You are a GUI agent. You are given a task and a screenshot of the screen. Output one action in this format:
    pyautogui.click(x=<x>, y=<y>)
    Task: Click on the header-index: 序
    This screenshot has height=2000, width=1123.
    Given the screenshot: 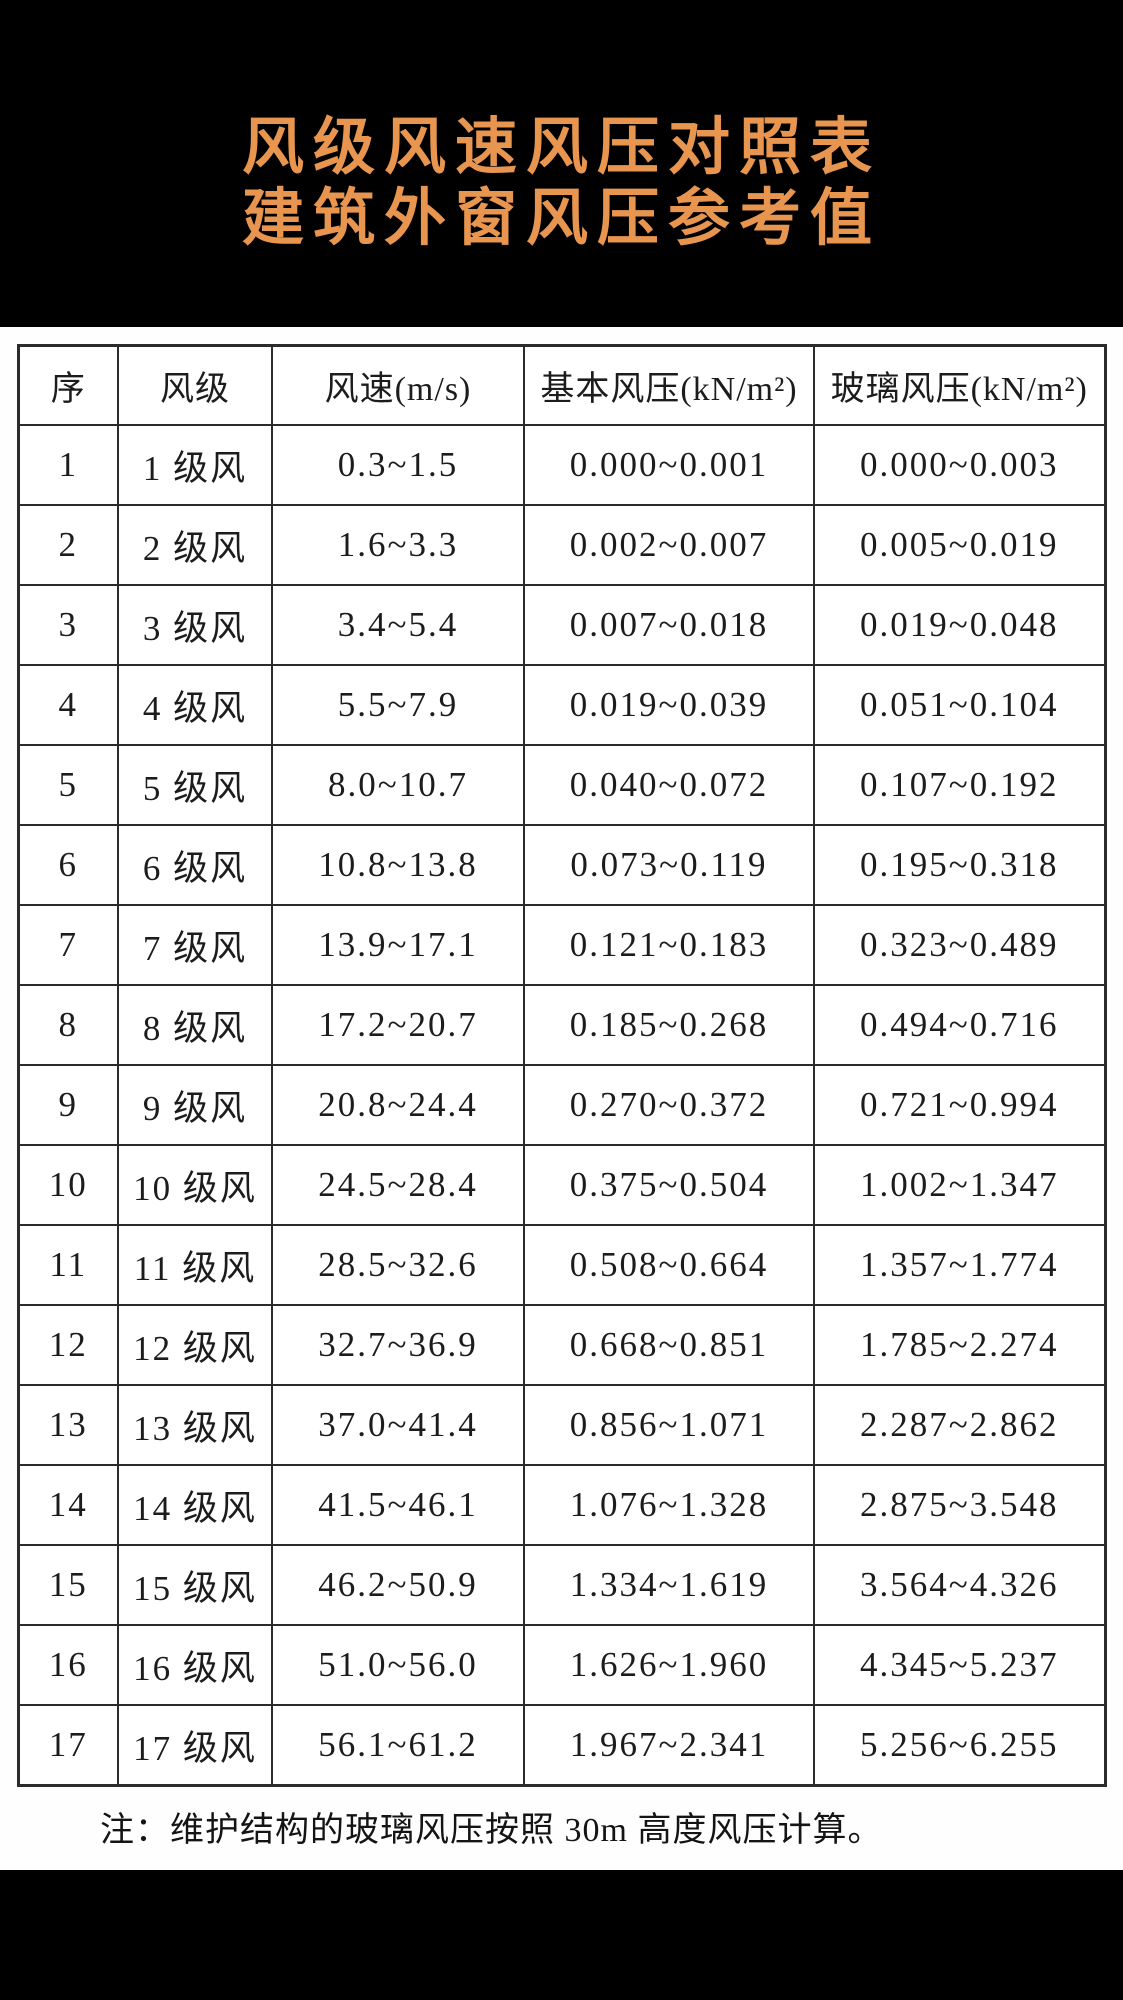 What is the action you would take?
    pyautogui.click(x=68, y=385)
    